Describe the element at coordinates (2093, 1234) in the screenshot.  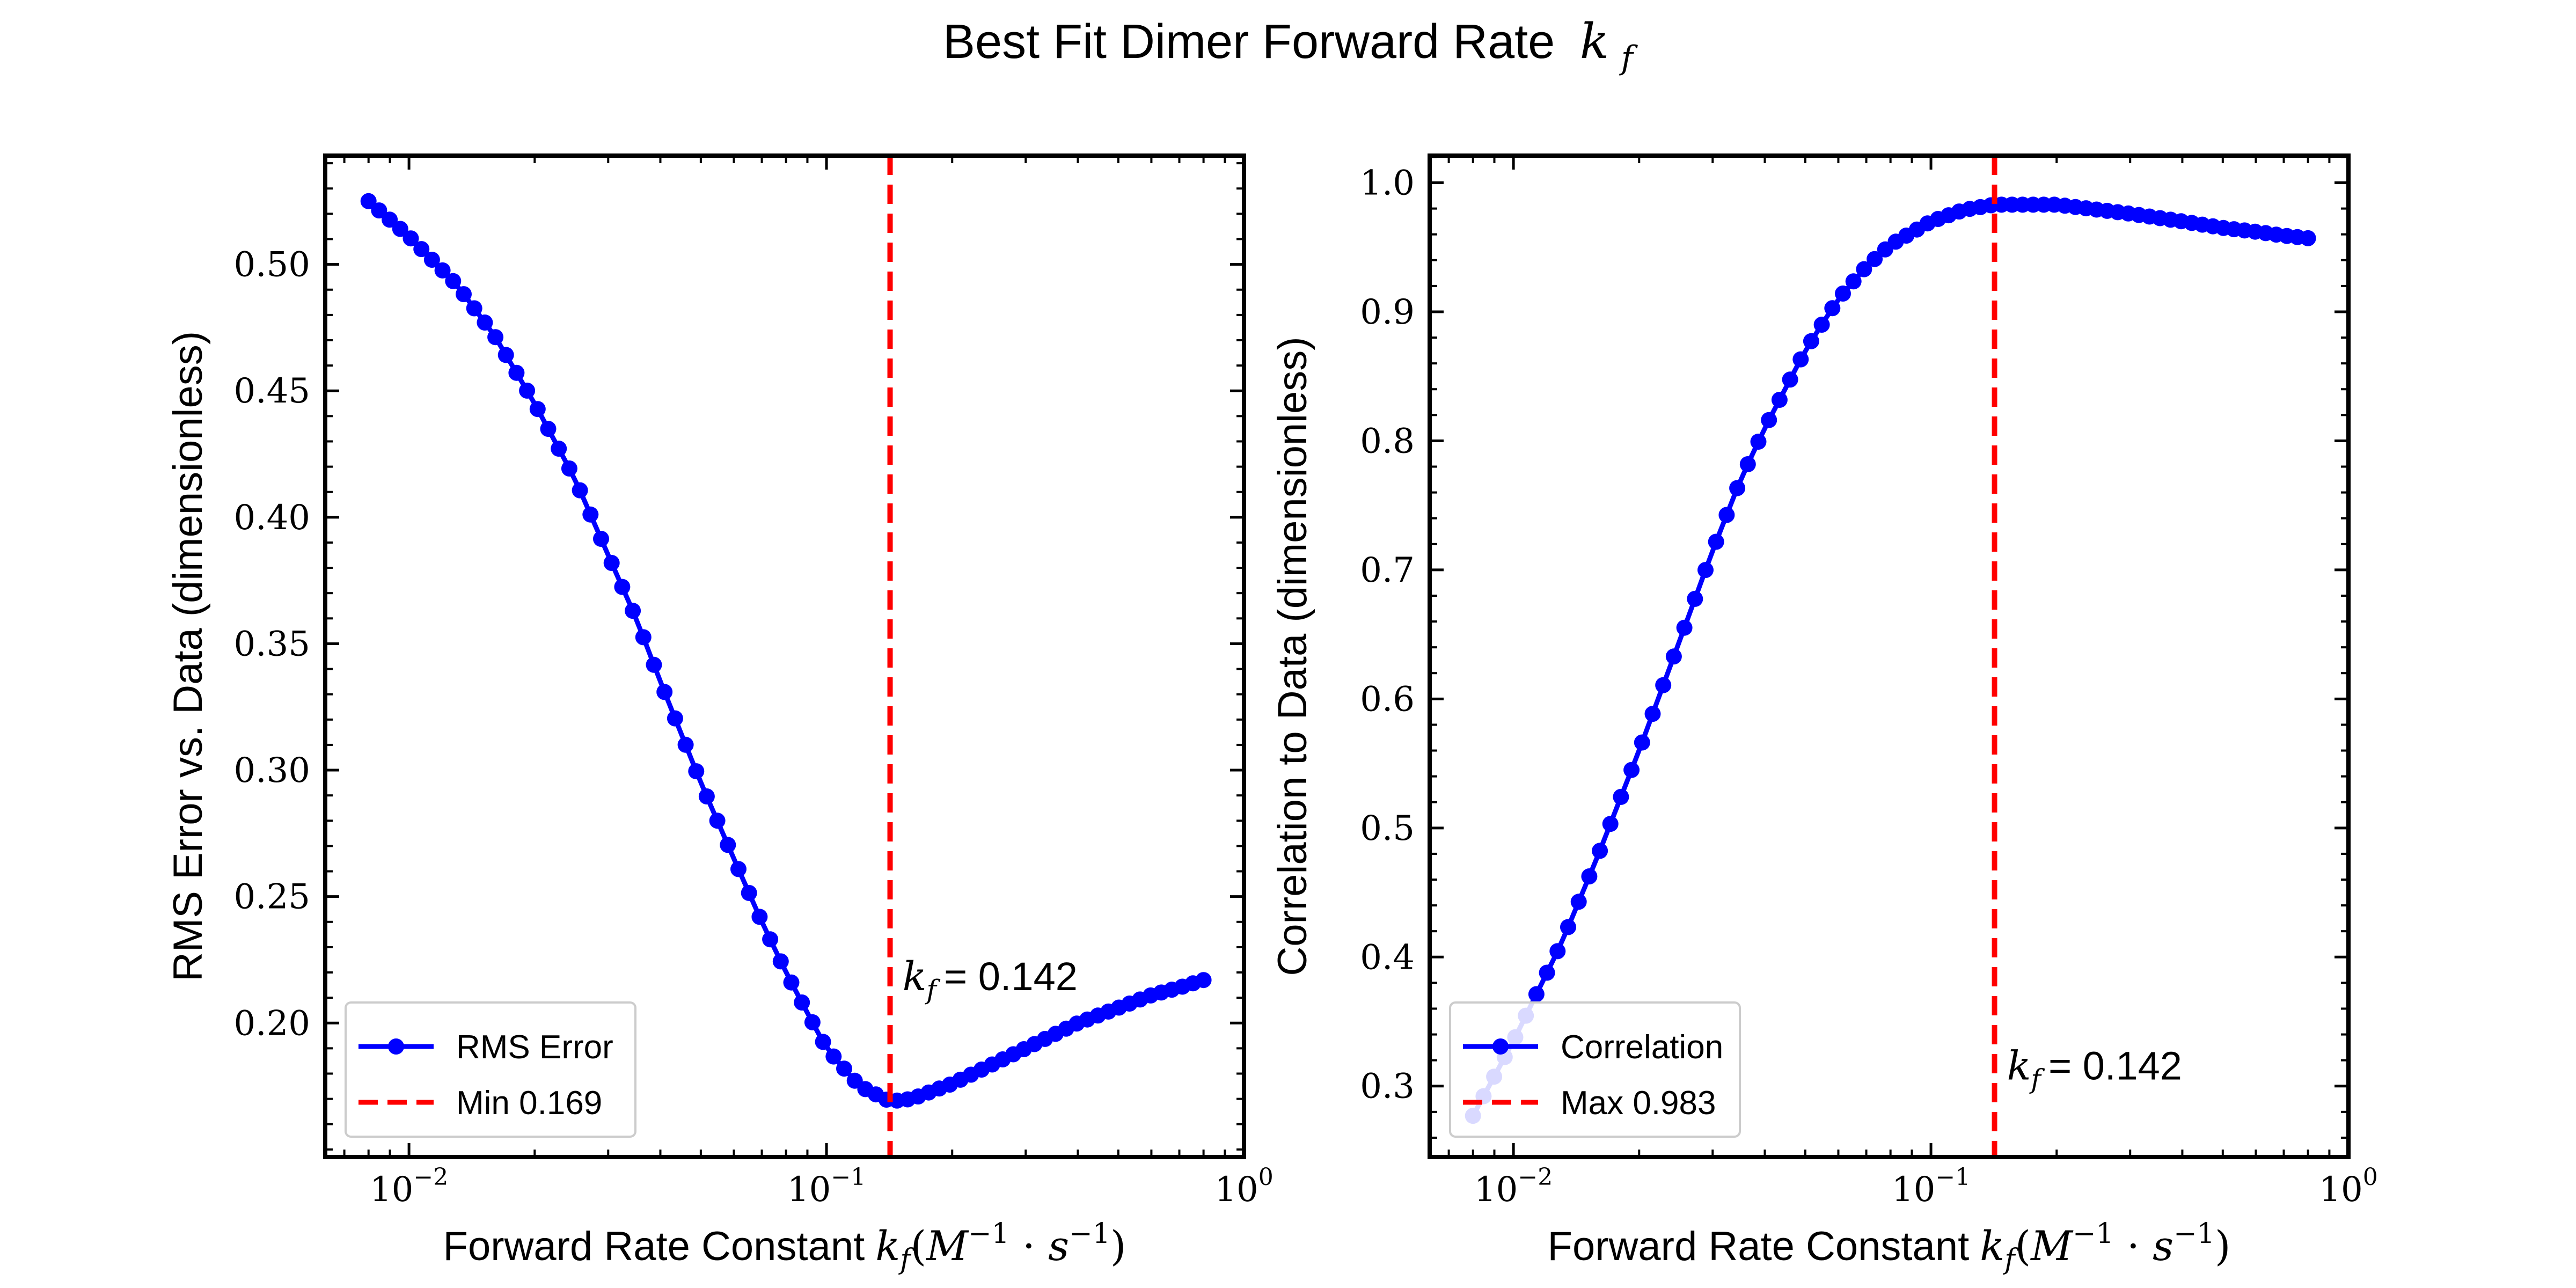
I see `x-axis-unit-m-exp: −1` at that location.